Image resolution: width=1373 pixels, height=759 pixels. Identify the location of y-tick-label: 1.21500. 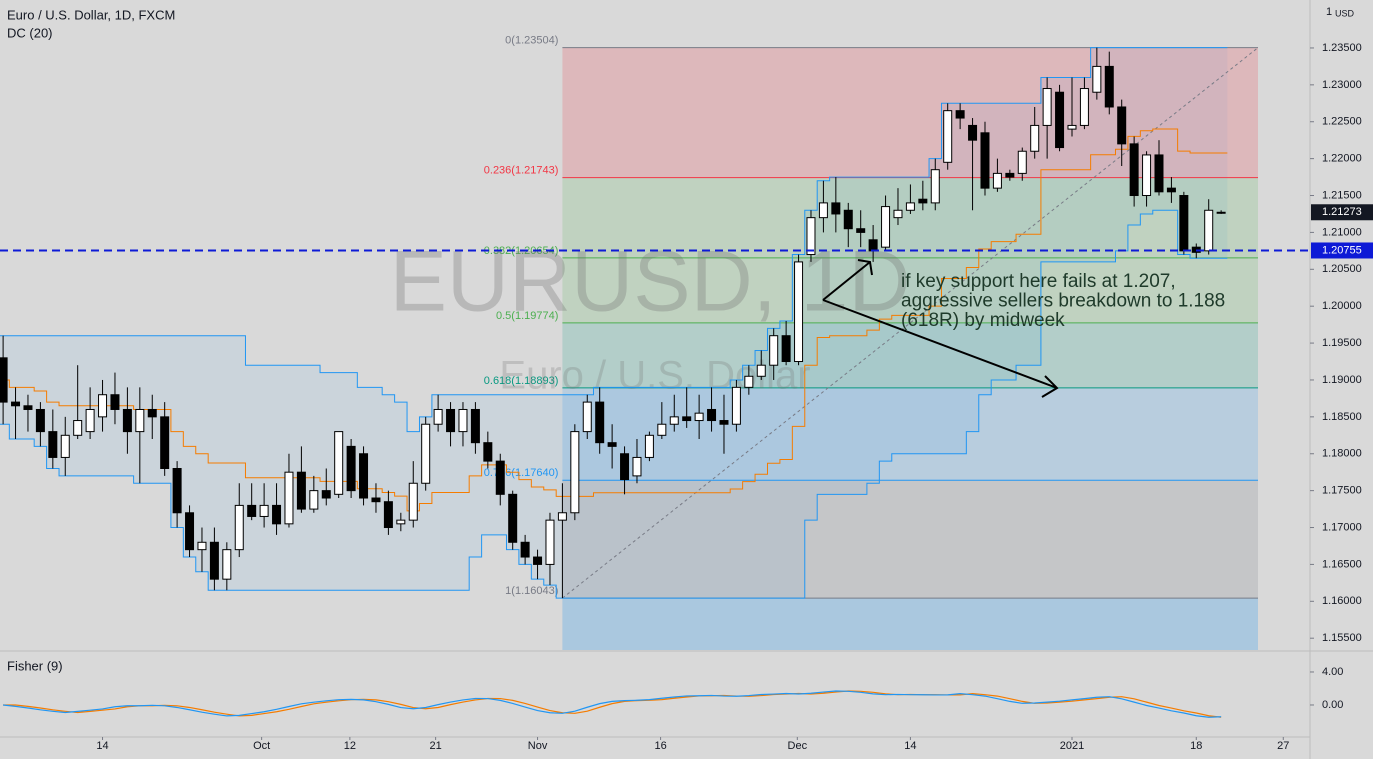
(1342, 195).